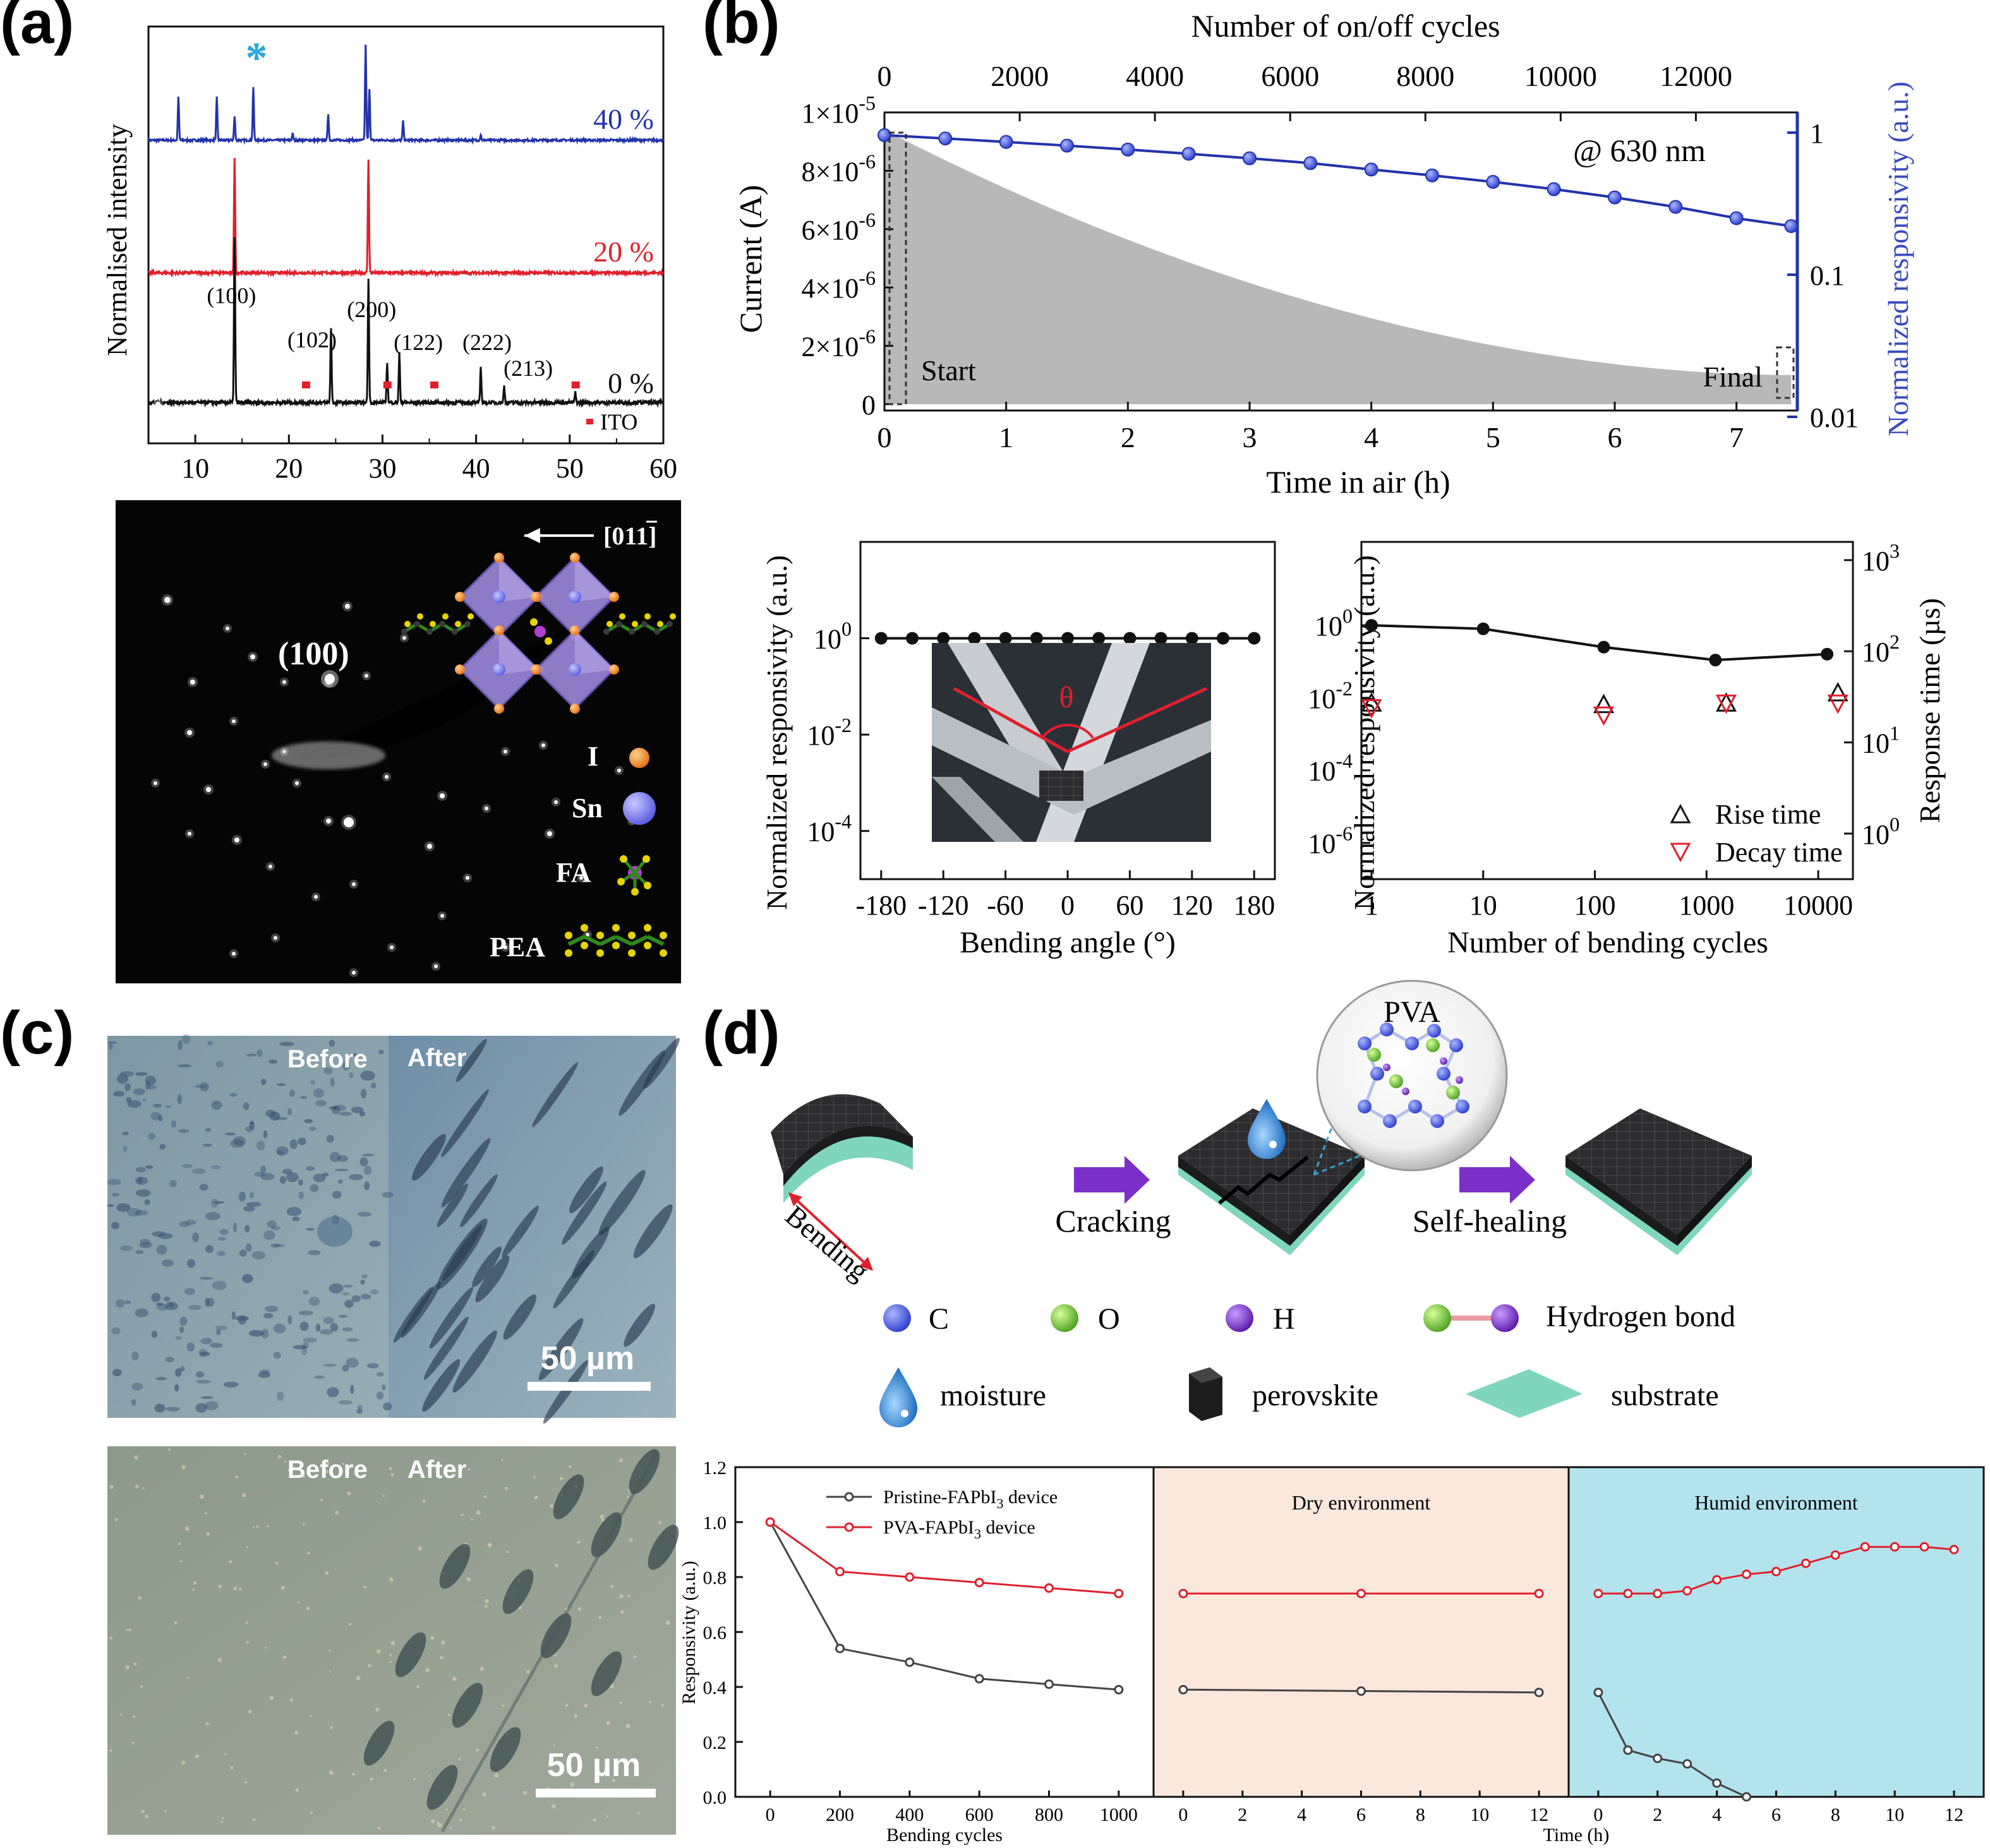 The image size is (1990, 1848). What do you see at coordinates (1828, 275) in the screenshot?
I see `stability-y2tick-label: 0.1` at bounding box center [1828, 275].